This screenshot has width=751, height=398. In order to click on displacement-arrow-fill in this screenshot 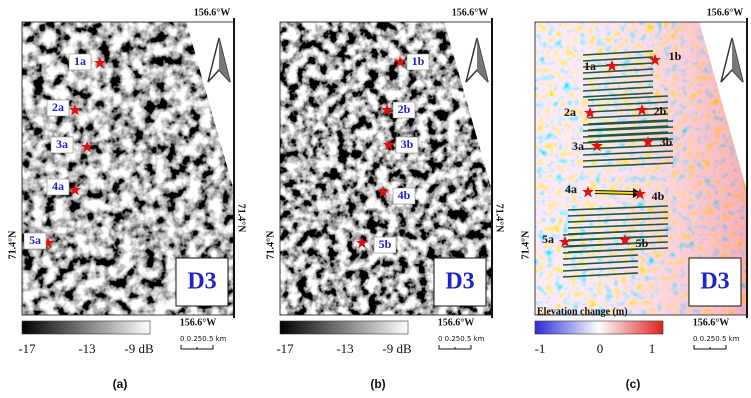, I will do `click(614, 192)`.